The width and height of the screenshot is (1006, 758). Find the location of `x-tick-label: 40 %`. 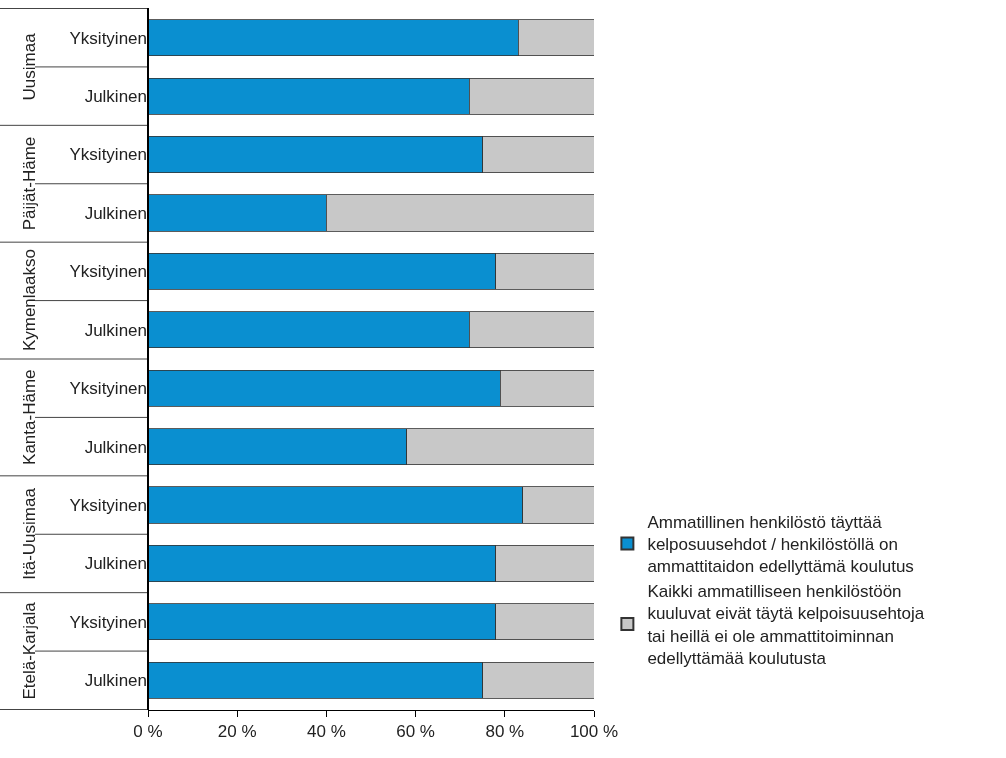

x-tick-label: 40 % is located at coordinates (326, 732).